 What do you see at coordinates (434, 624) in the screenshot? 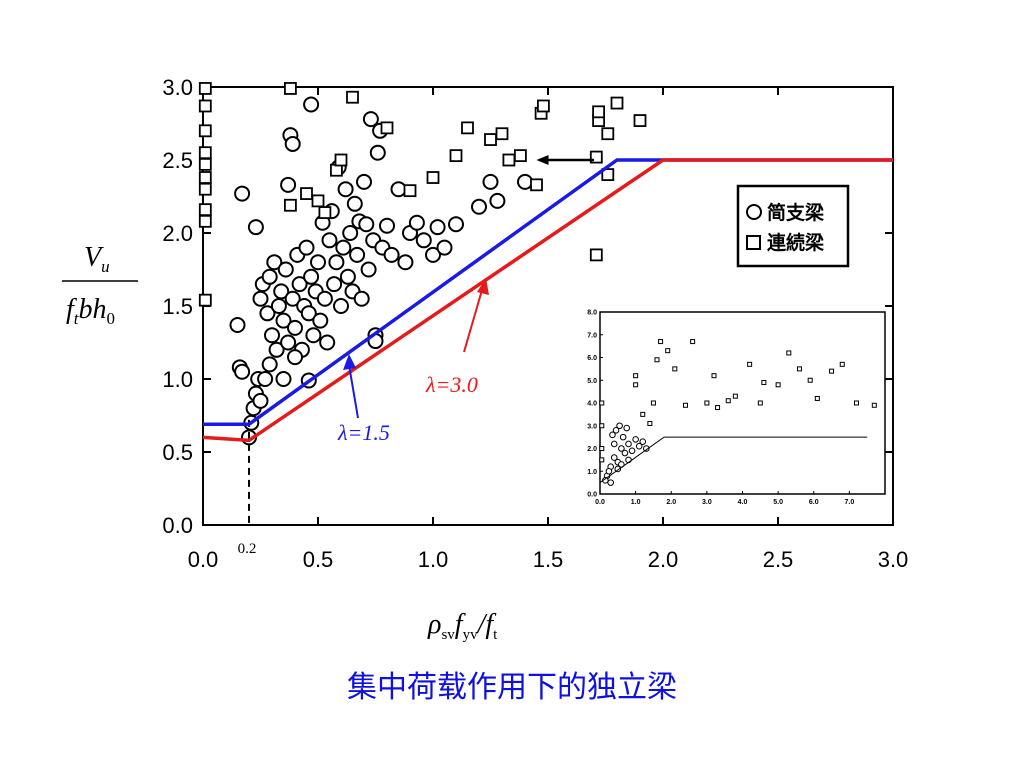
I see `x-label-rho: ρ` at bounding box center [434, 624].